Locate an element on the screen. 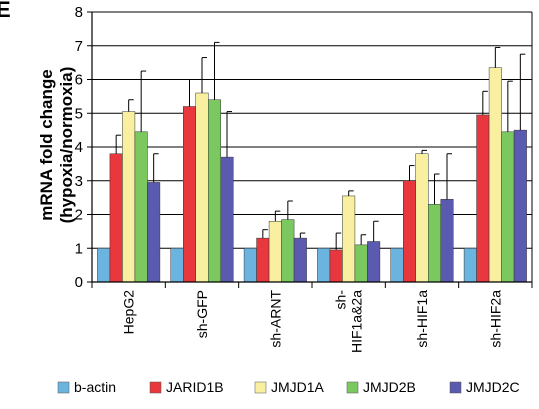  legend-label: JMJD2C is located at coordinates (493, 387).